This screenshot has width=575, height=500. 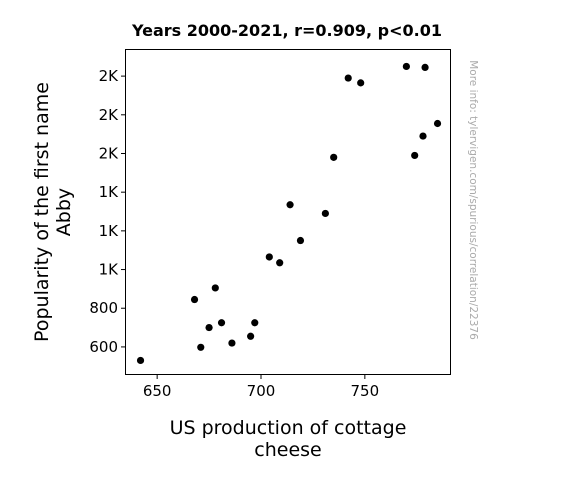 I want to click on x-tick-label: 750, so click(x=365, y=391).